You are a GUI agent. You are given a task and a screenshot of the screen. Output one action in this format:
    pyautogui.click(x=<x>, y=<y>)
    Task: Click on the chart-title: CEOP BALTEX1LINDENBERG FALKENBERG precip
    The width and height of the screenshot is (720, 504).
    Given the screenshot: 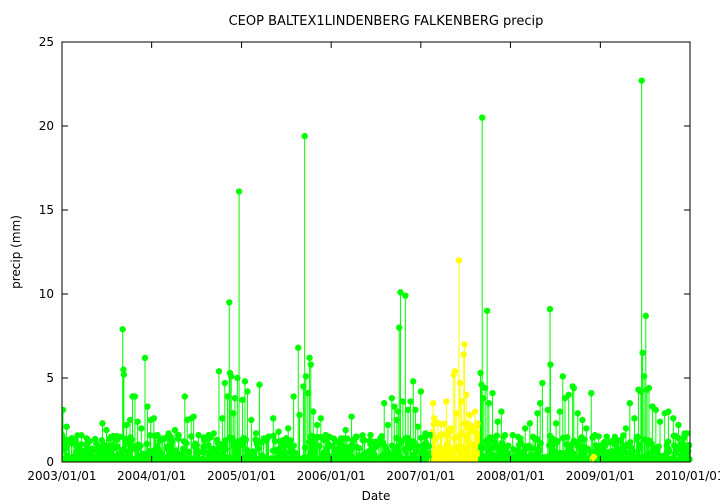 What is the action you would take?
    pyautogui.click(x=386, y=21)
    